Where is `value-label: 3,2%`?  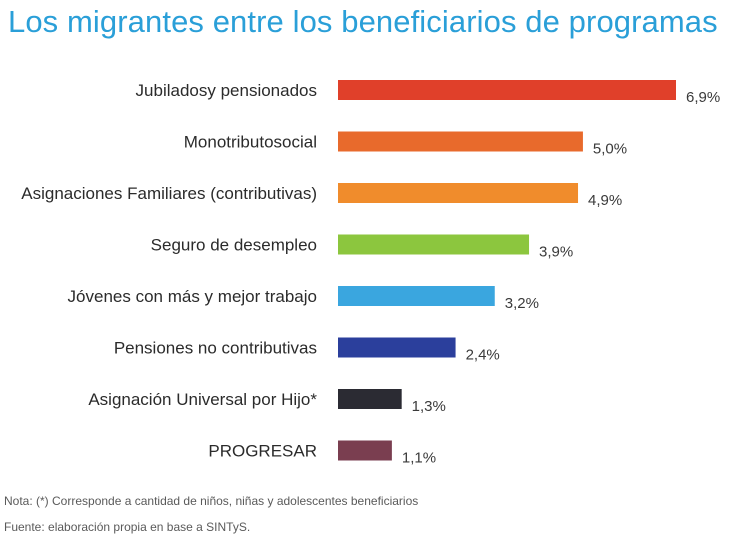 value-label: 3,2% is located at coordinates (522, 303).